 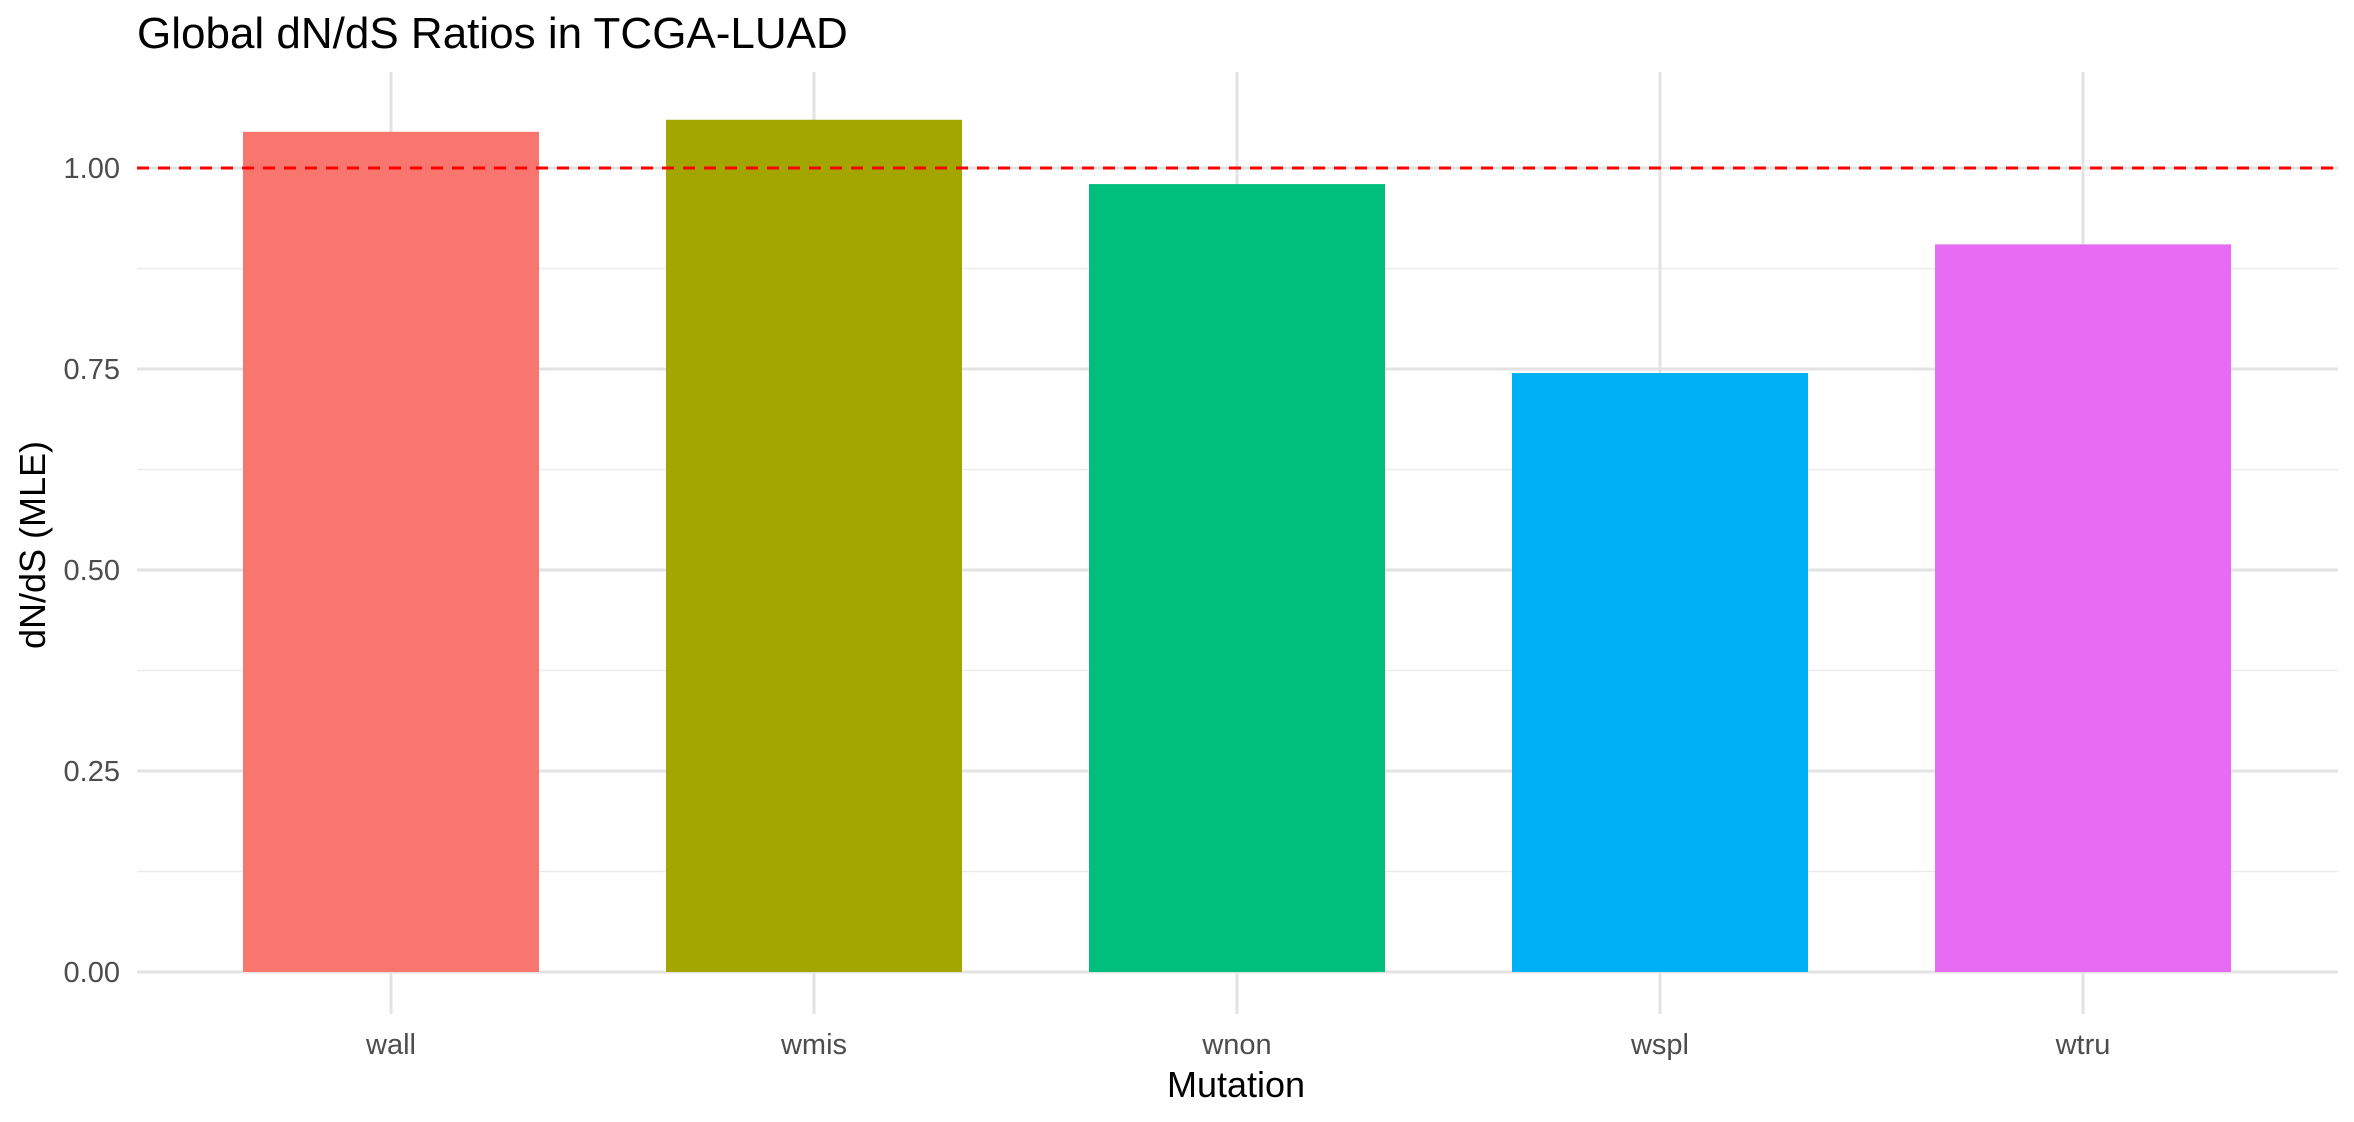 I want to click on bar-wall, so click(x=391, y=551).